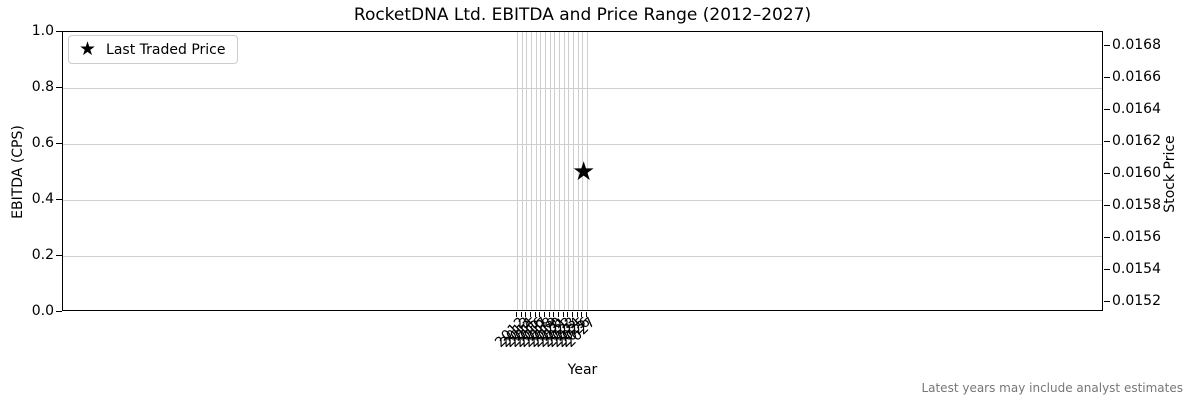 The width and height of the screenshot is (1193, 403). Describe the element at coordinates (42, 255) in the screenshot. I see `y-tick-label-left: 0.2` at that location.